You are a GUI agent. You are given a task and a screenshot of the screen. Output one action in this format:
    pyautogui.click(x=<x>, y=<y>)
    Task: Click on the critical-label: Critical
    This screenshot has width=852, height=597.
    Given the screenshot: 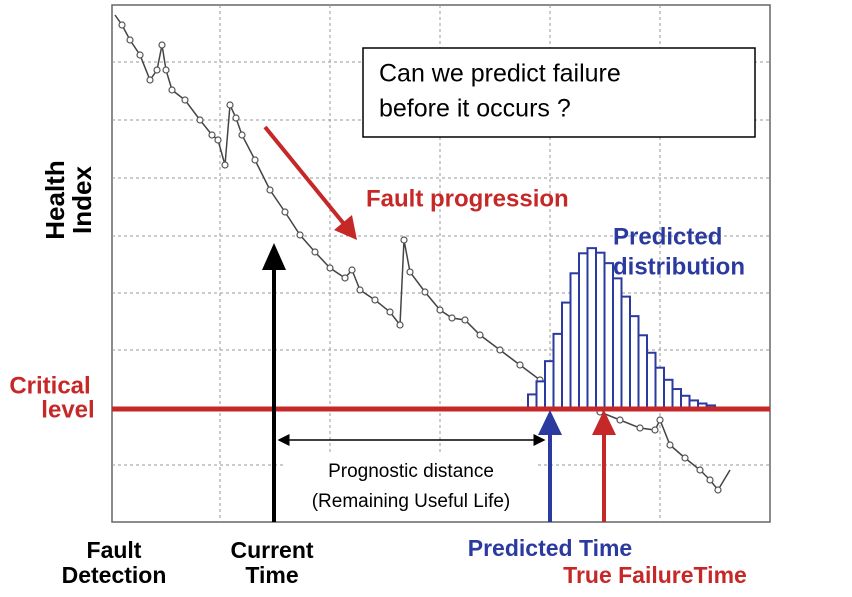 What is the action you would take?
    pyautogui.click(x=49, y=385)
    